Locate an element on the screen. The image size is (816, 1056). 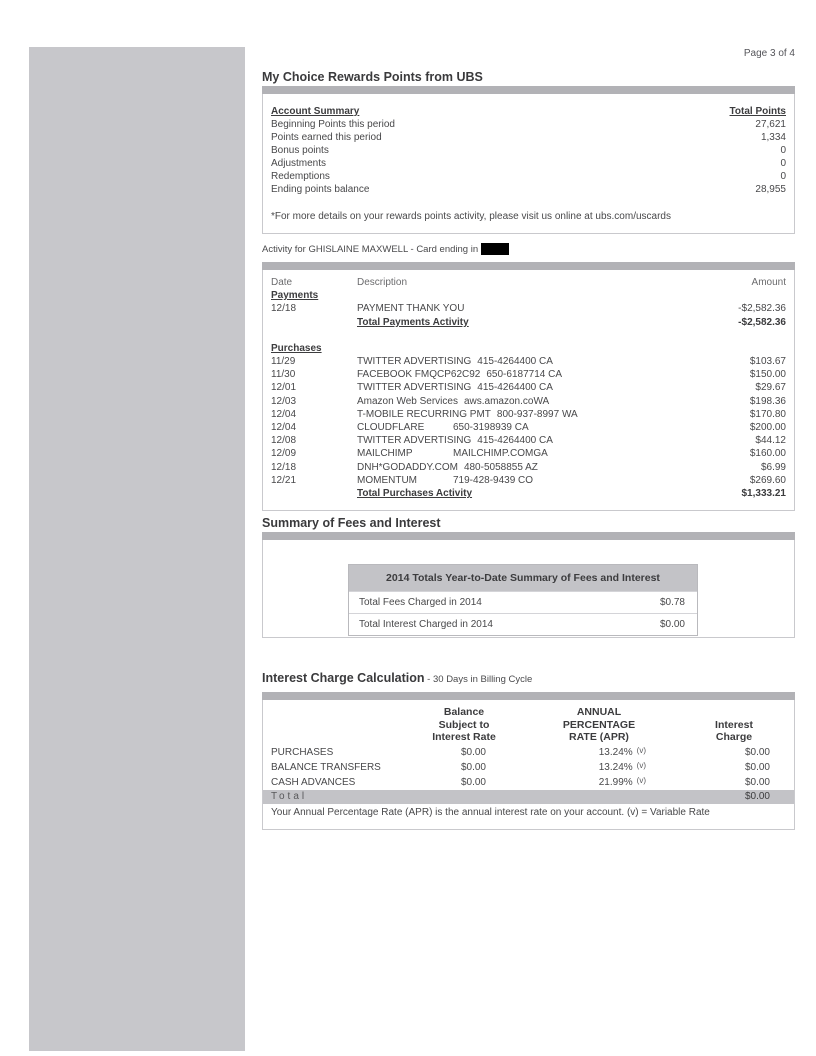
purchase-amount: $44.12 is located at coordinates (770, 441).